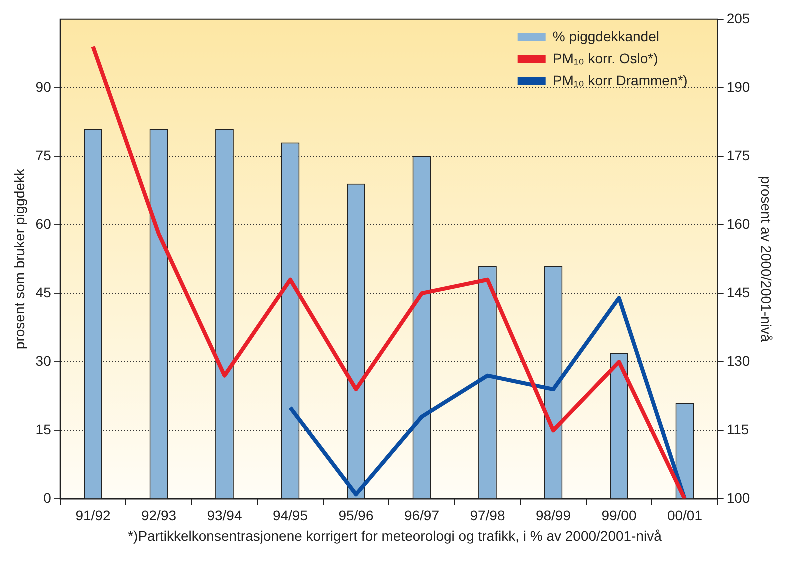 The image size is (790, 564). Describe the element at coordinates (738, 86) in the screenshot. I see `y2-tick-label: 190` at that location.